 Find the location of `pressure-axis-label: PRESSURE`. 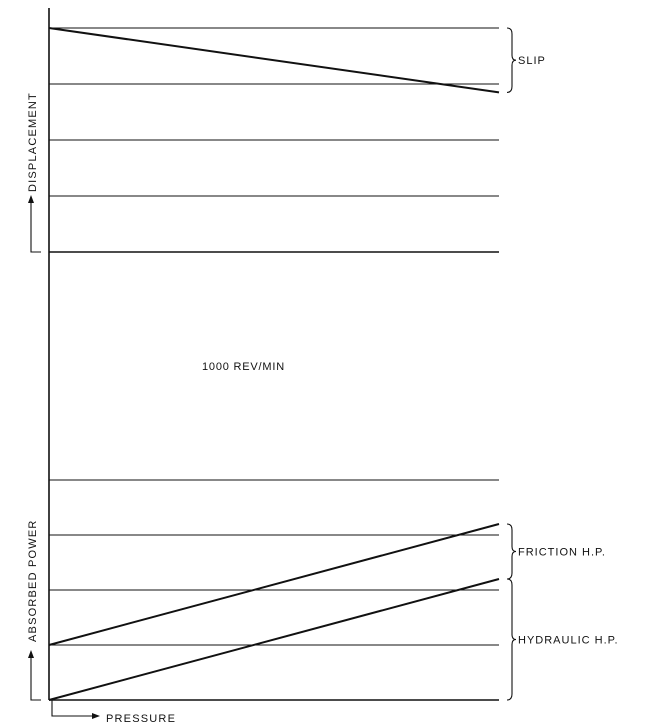

pressure-axis-label: PRESSURE is located at coordinates (141, 718).